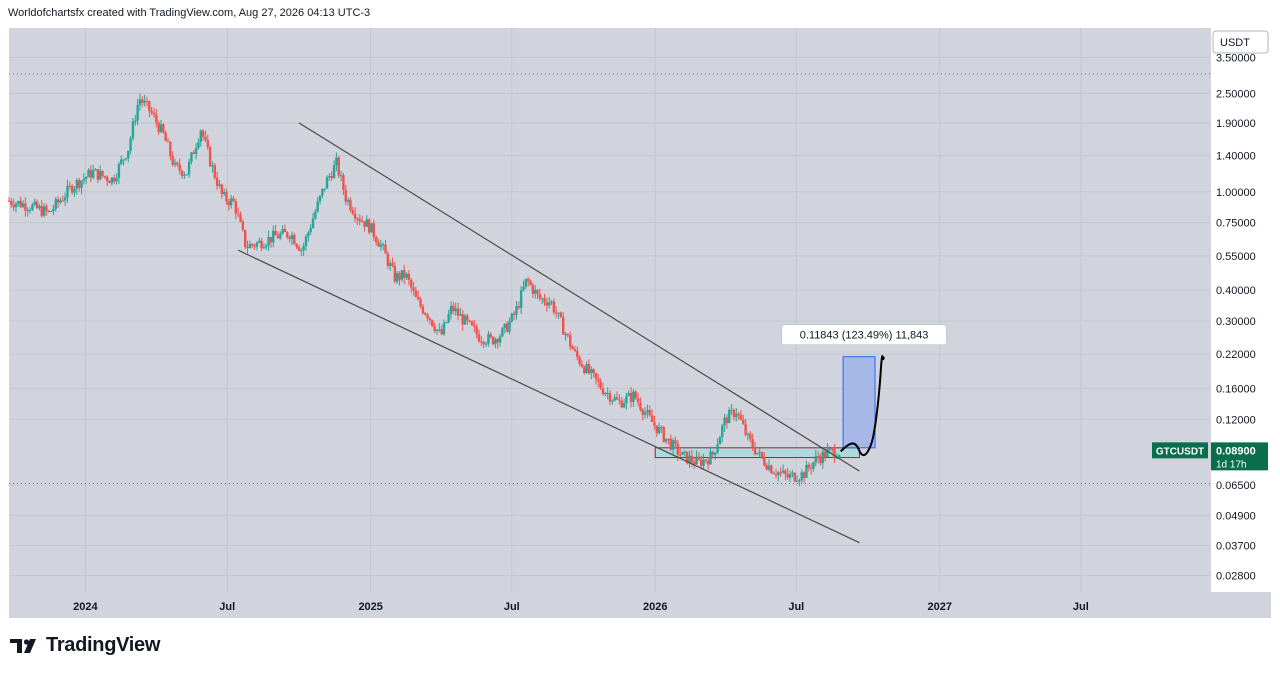 This screenshot has height=674, width=1280. What do you see at coordinates (1236, 516) in the screenshot?
I see `price-tick-label: 0.04900` at bounding box center [1236, 516].